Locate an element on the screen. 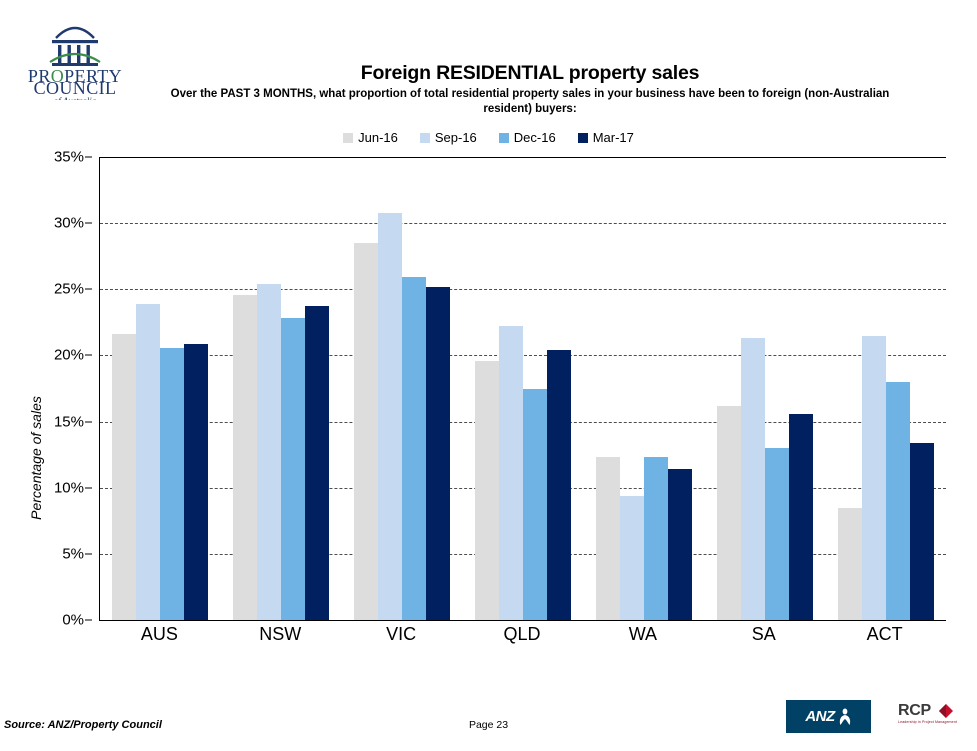  bar-group-vic is located at coordinates (402, 388).